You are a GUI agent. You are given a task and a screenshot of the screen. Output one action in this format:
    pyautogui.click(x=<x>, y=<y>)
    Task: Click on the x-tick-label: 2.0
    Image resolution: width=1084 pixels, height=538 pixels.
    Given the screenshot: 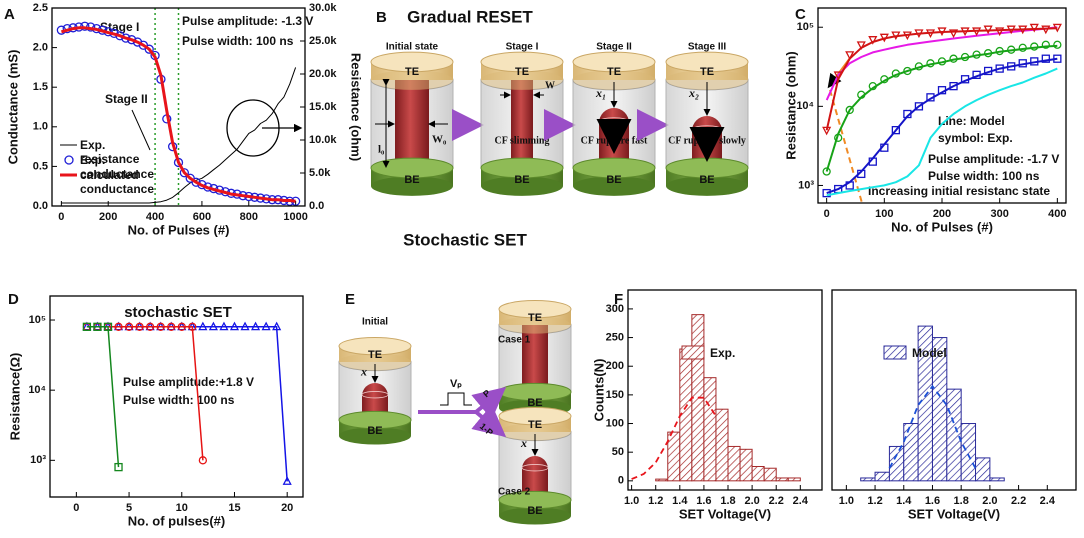 What is the action you would take?
    pyautogui.click(x=989, y=501)
    